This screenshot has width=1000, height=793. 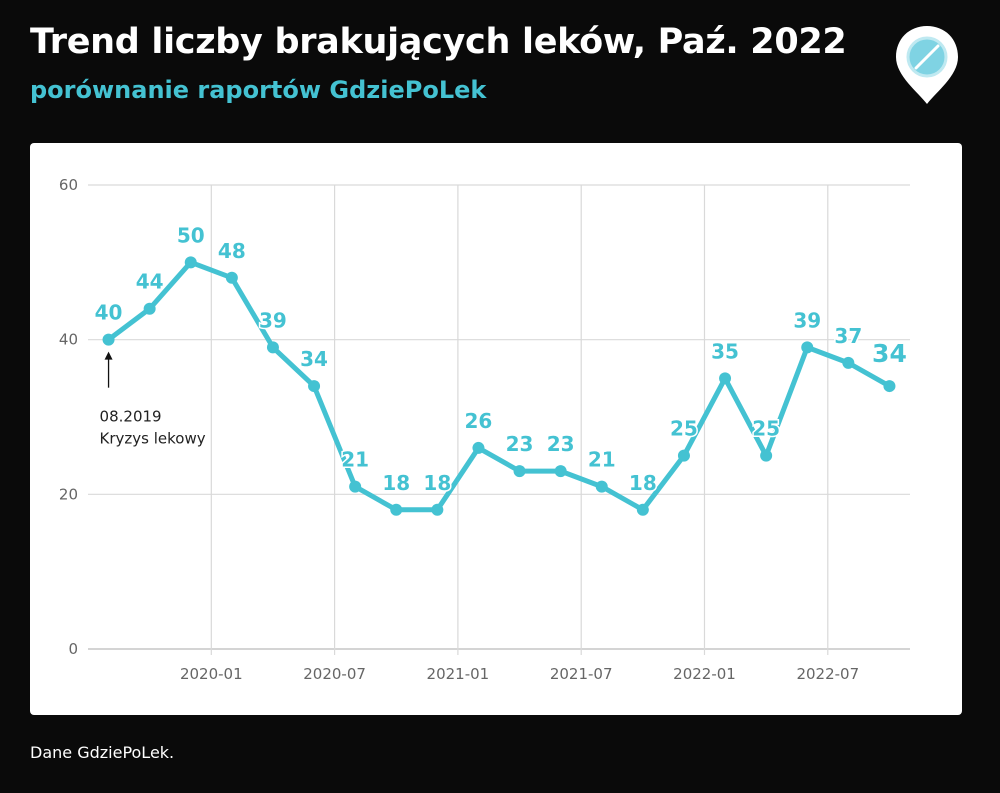 I want to click on annotation-text: 08.2019, so click(x=131, y=417).